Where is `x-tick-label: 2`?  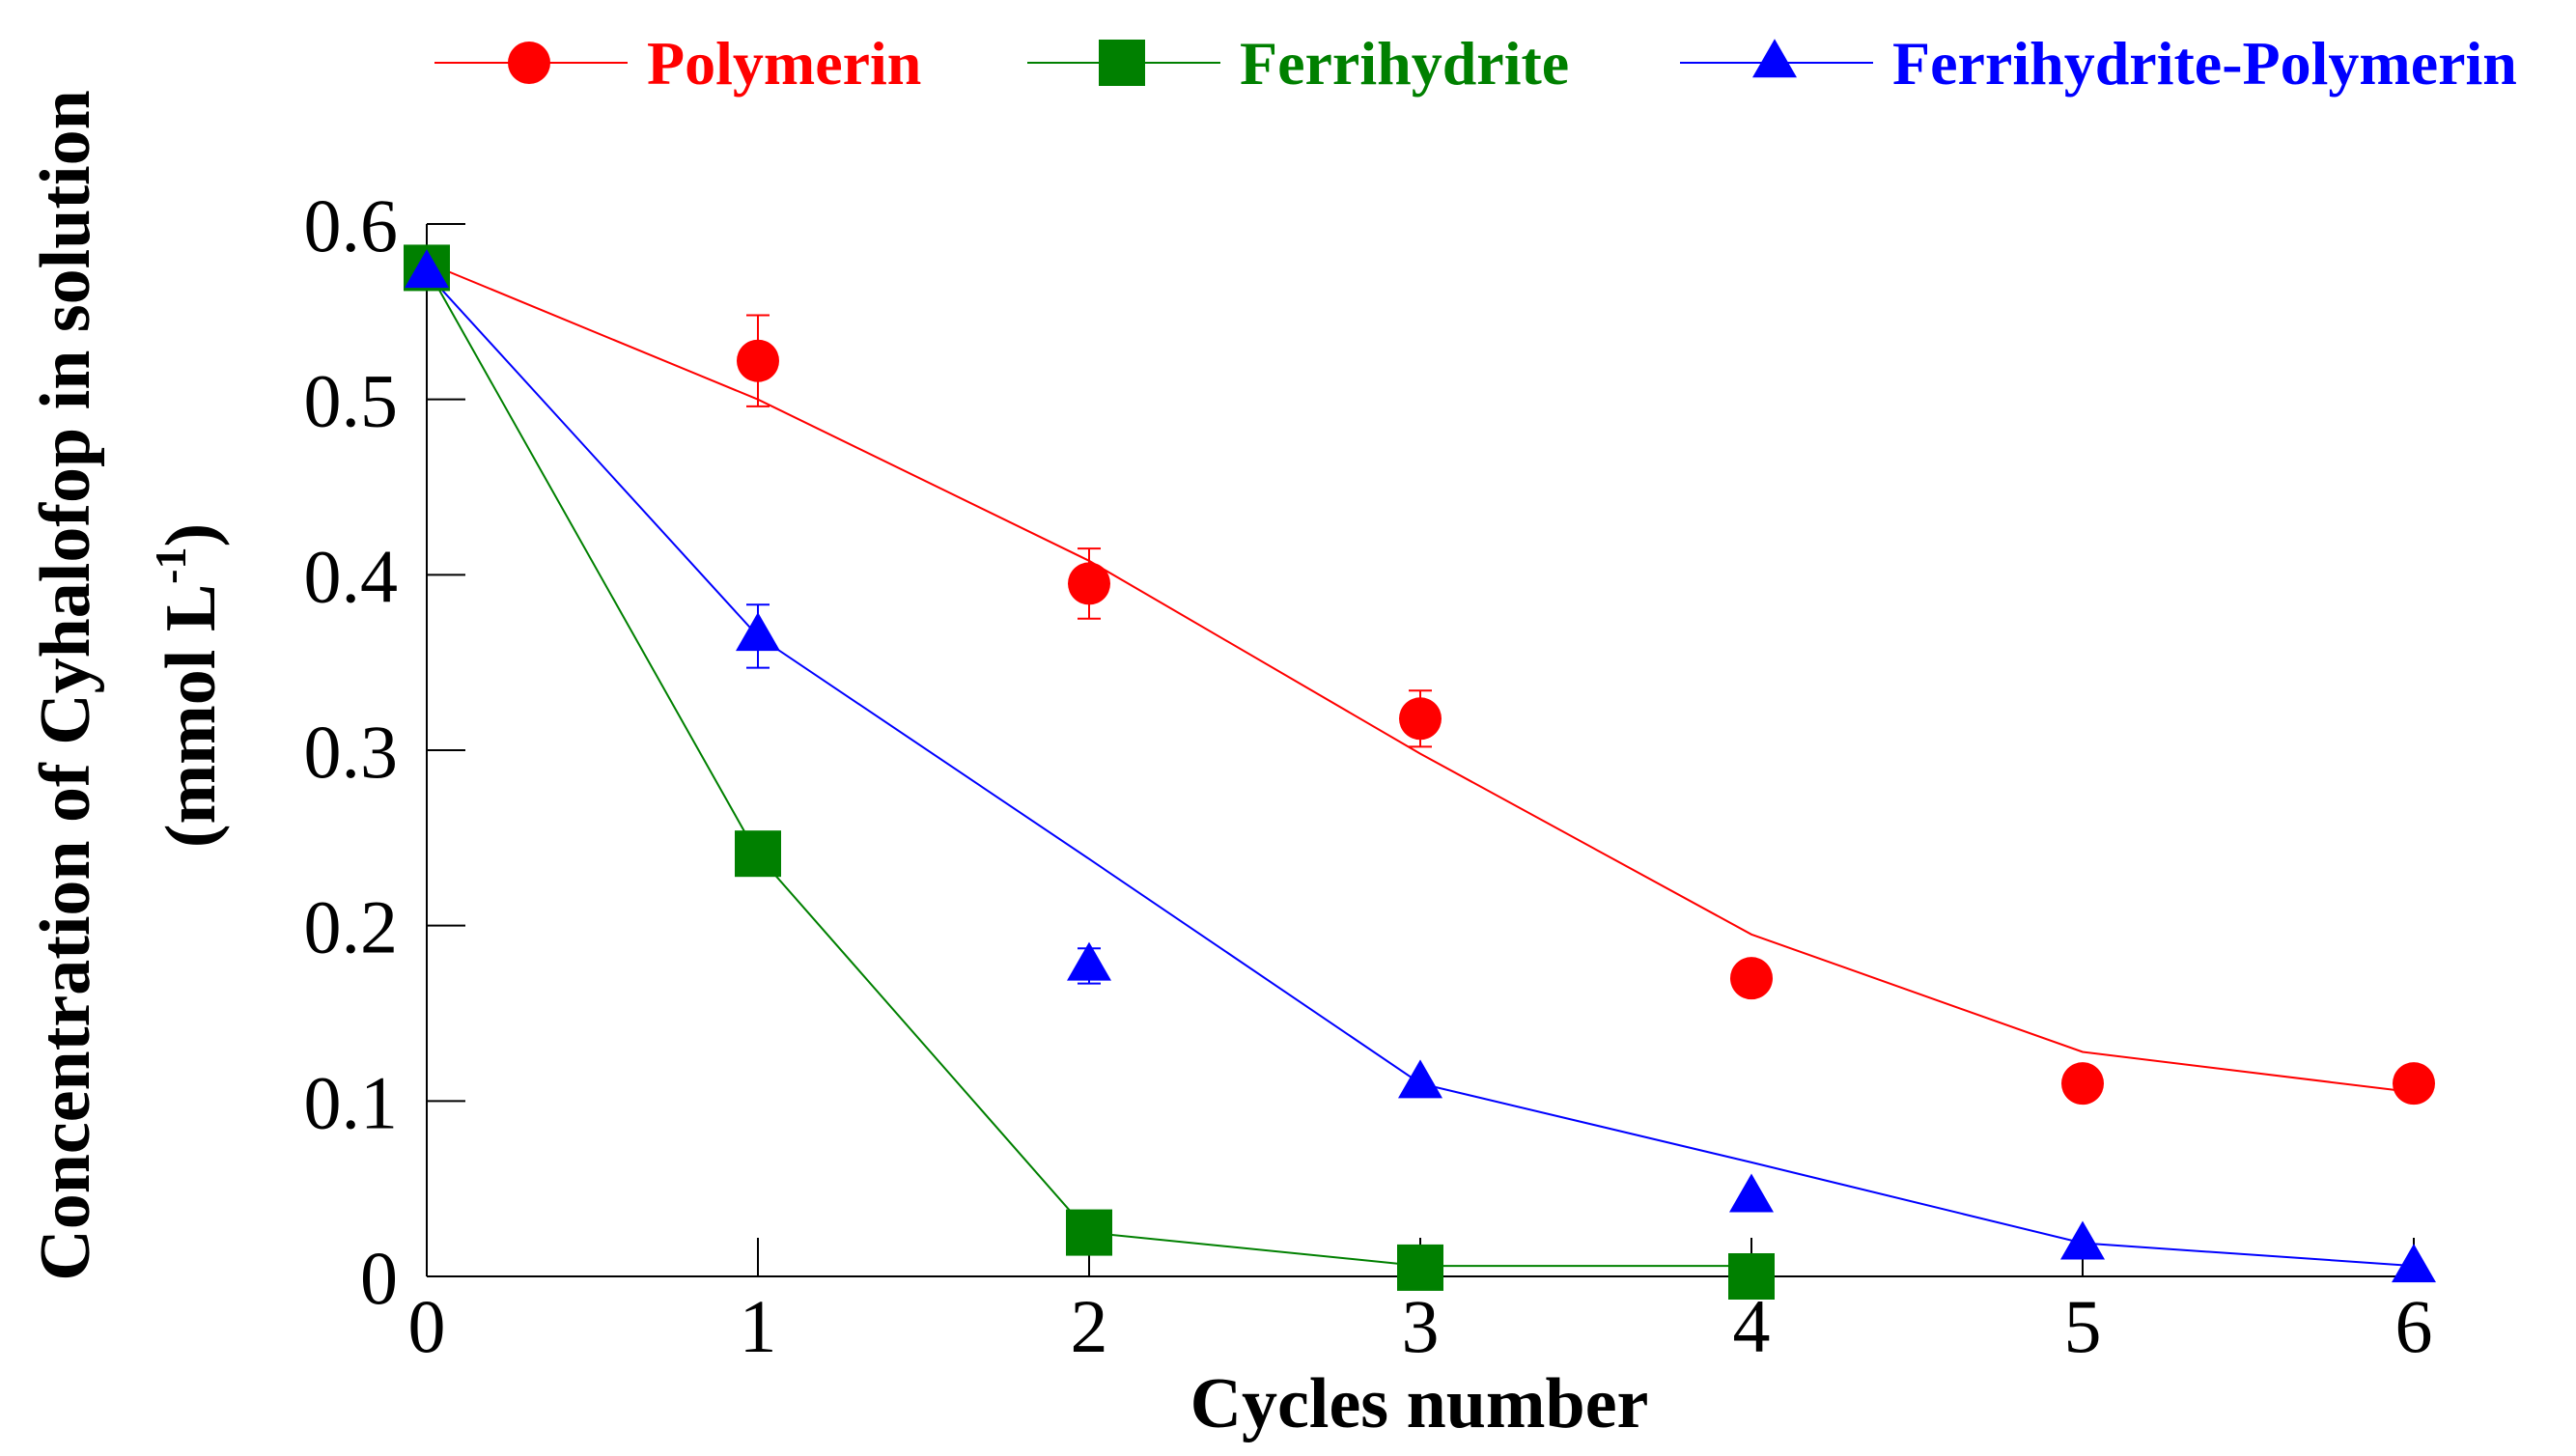 x-tick-label: 2 is located at coordinates (1090, 1326).